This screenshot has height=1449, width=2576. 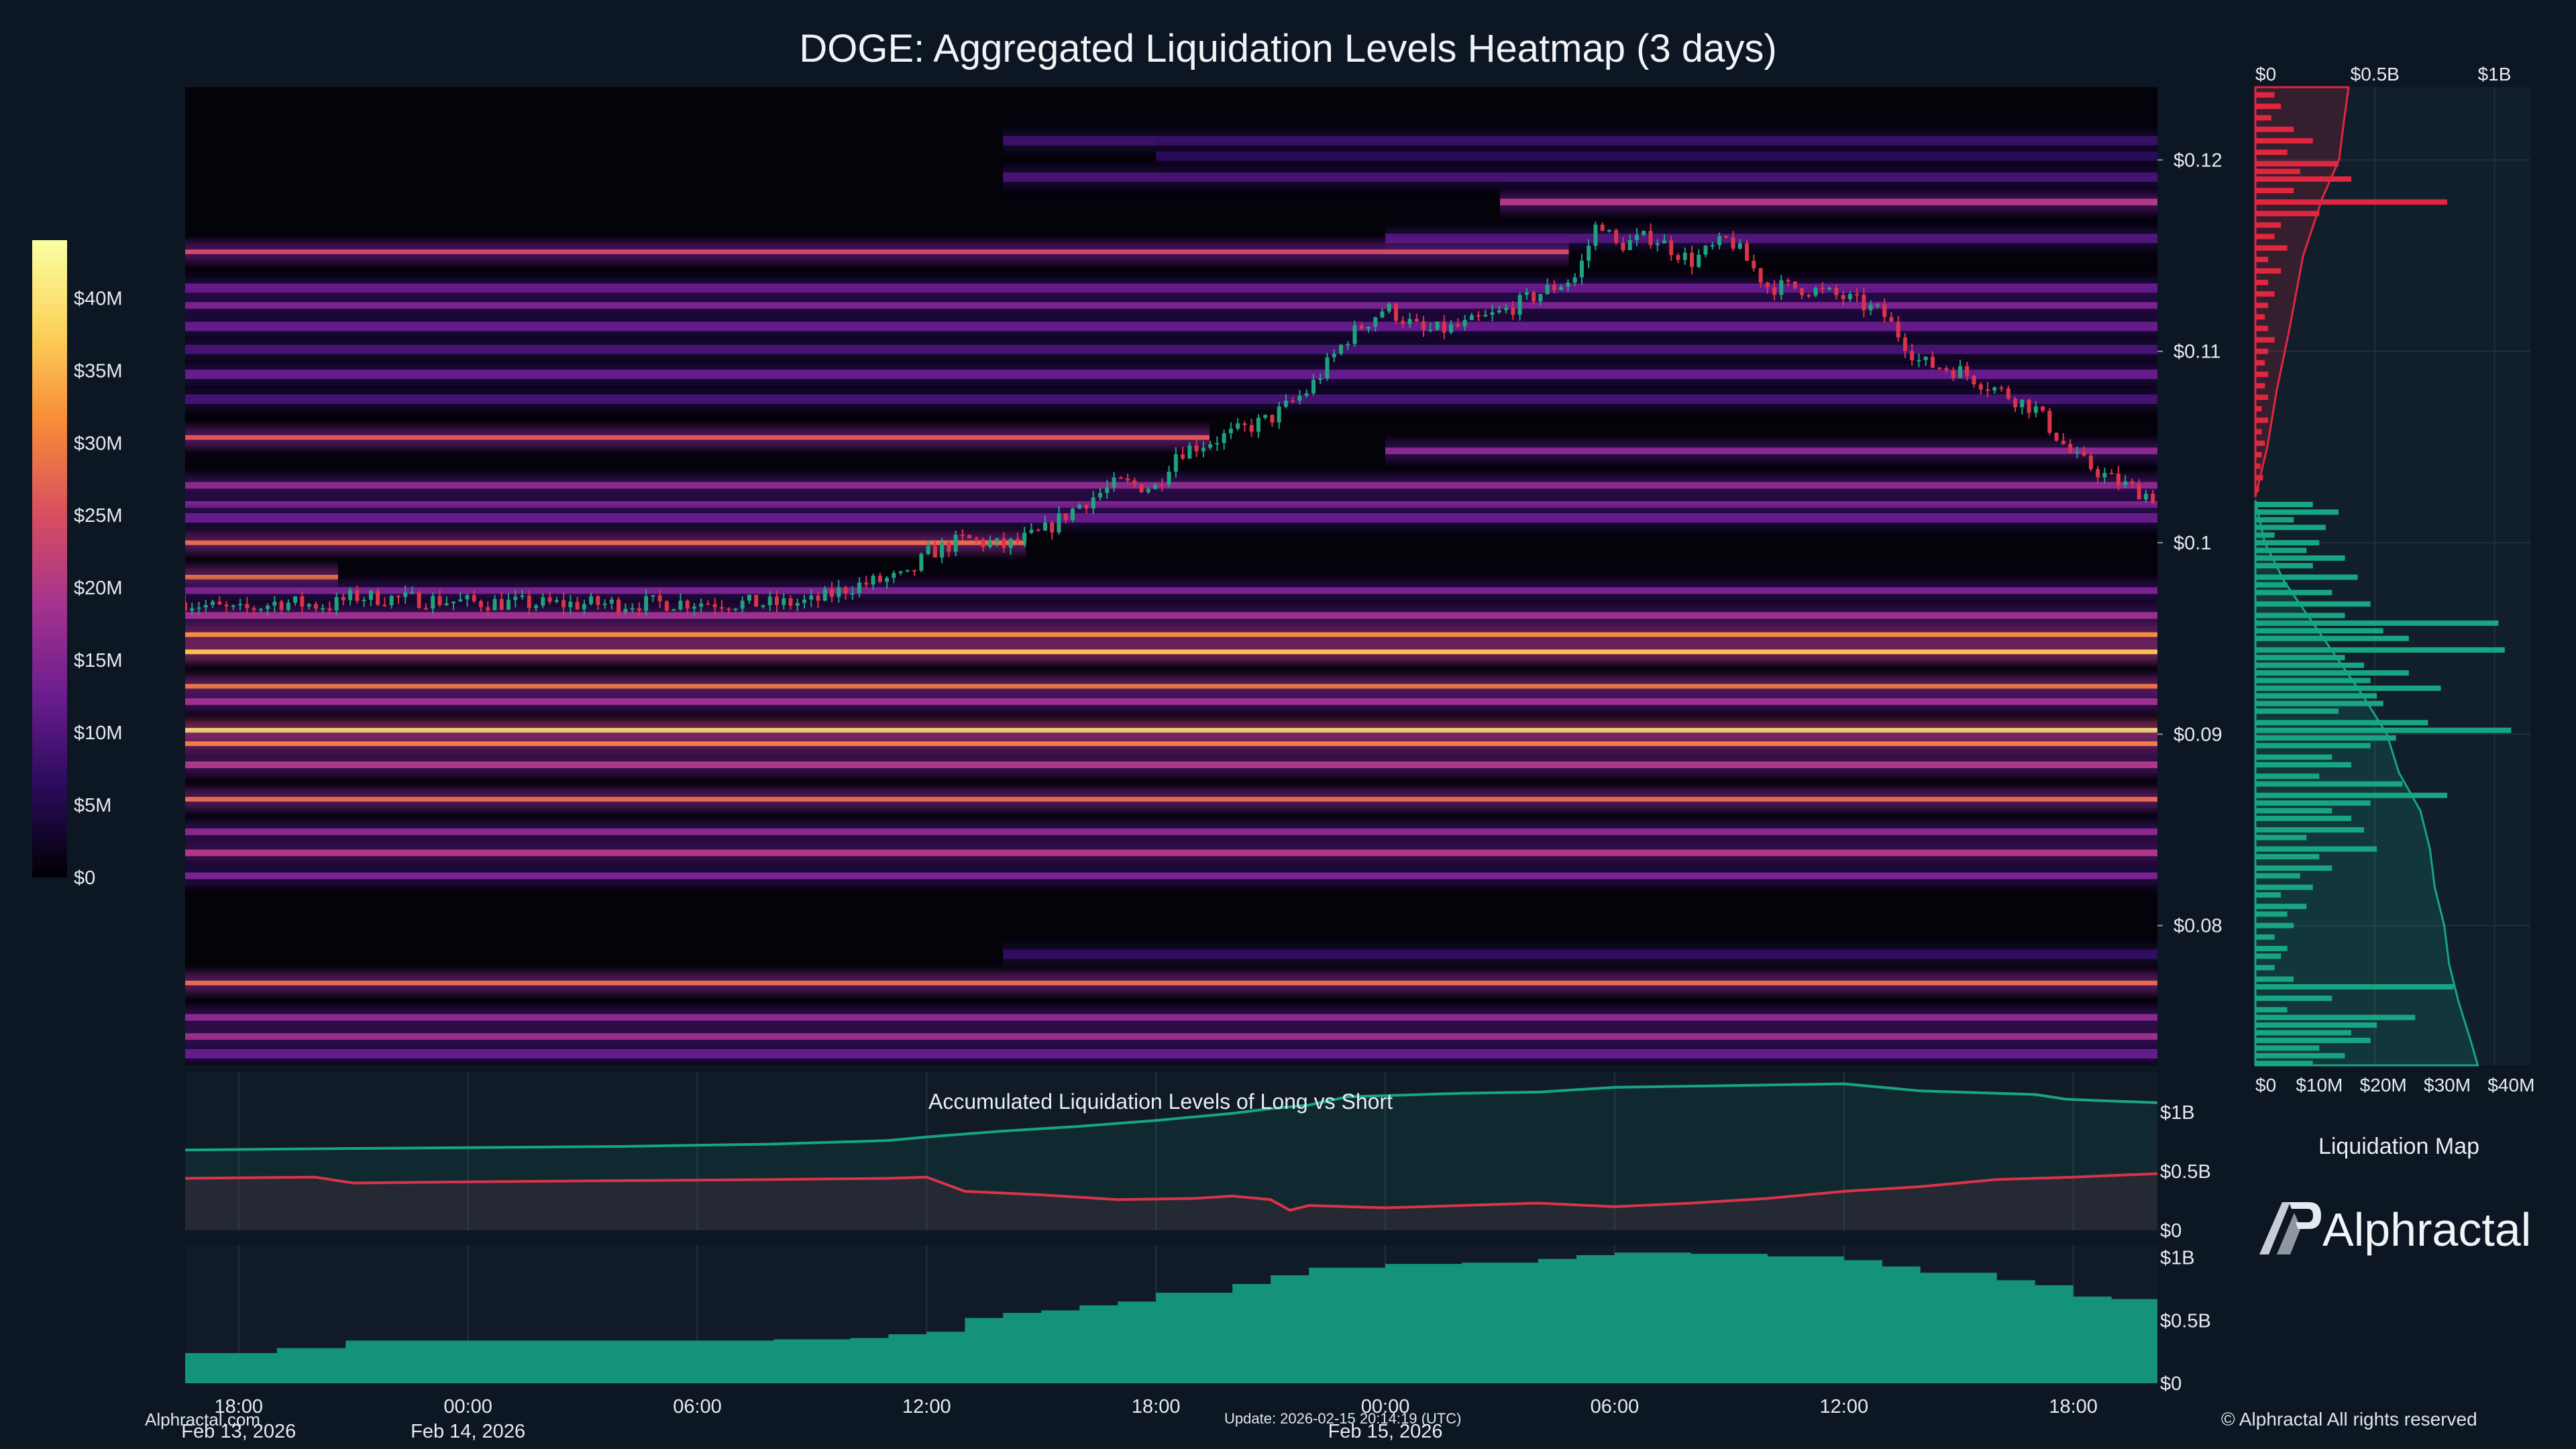 What do you see at coordinates (1171, 1201) in the screenshot?
I see `short-accumulated-area` at bounding box center [1171, 1201].